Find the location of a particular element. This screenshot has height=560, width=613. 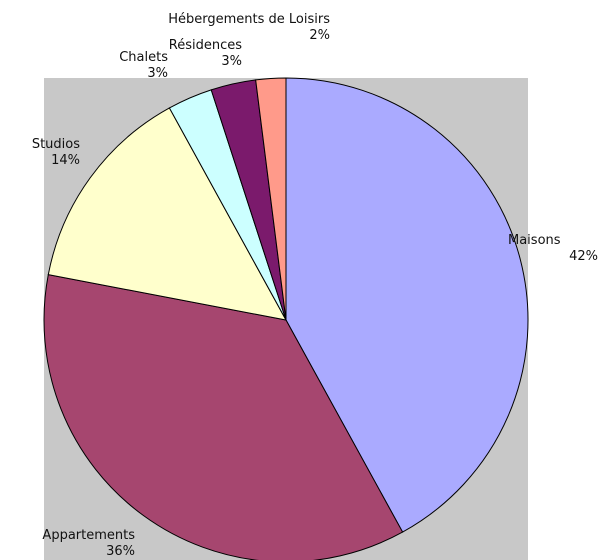

slice-name: Chalets is located at coordinates (143, 57).